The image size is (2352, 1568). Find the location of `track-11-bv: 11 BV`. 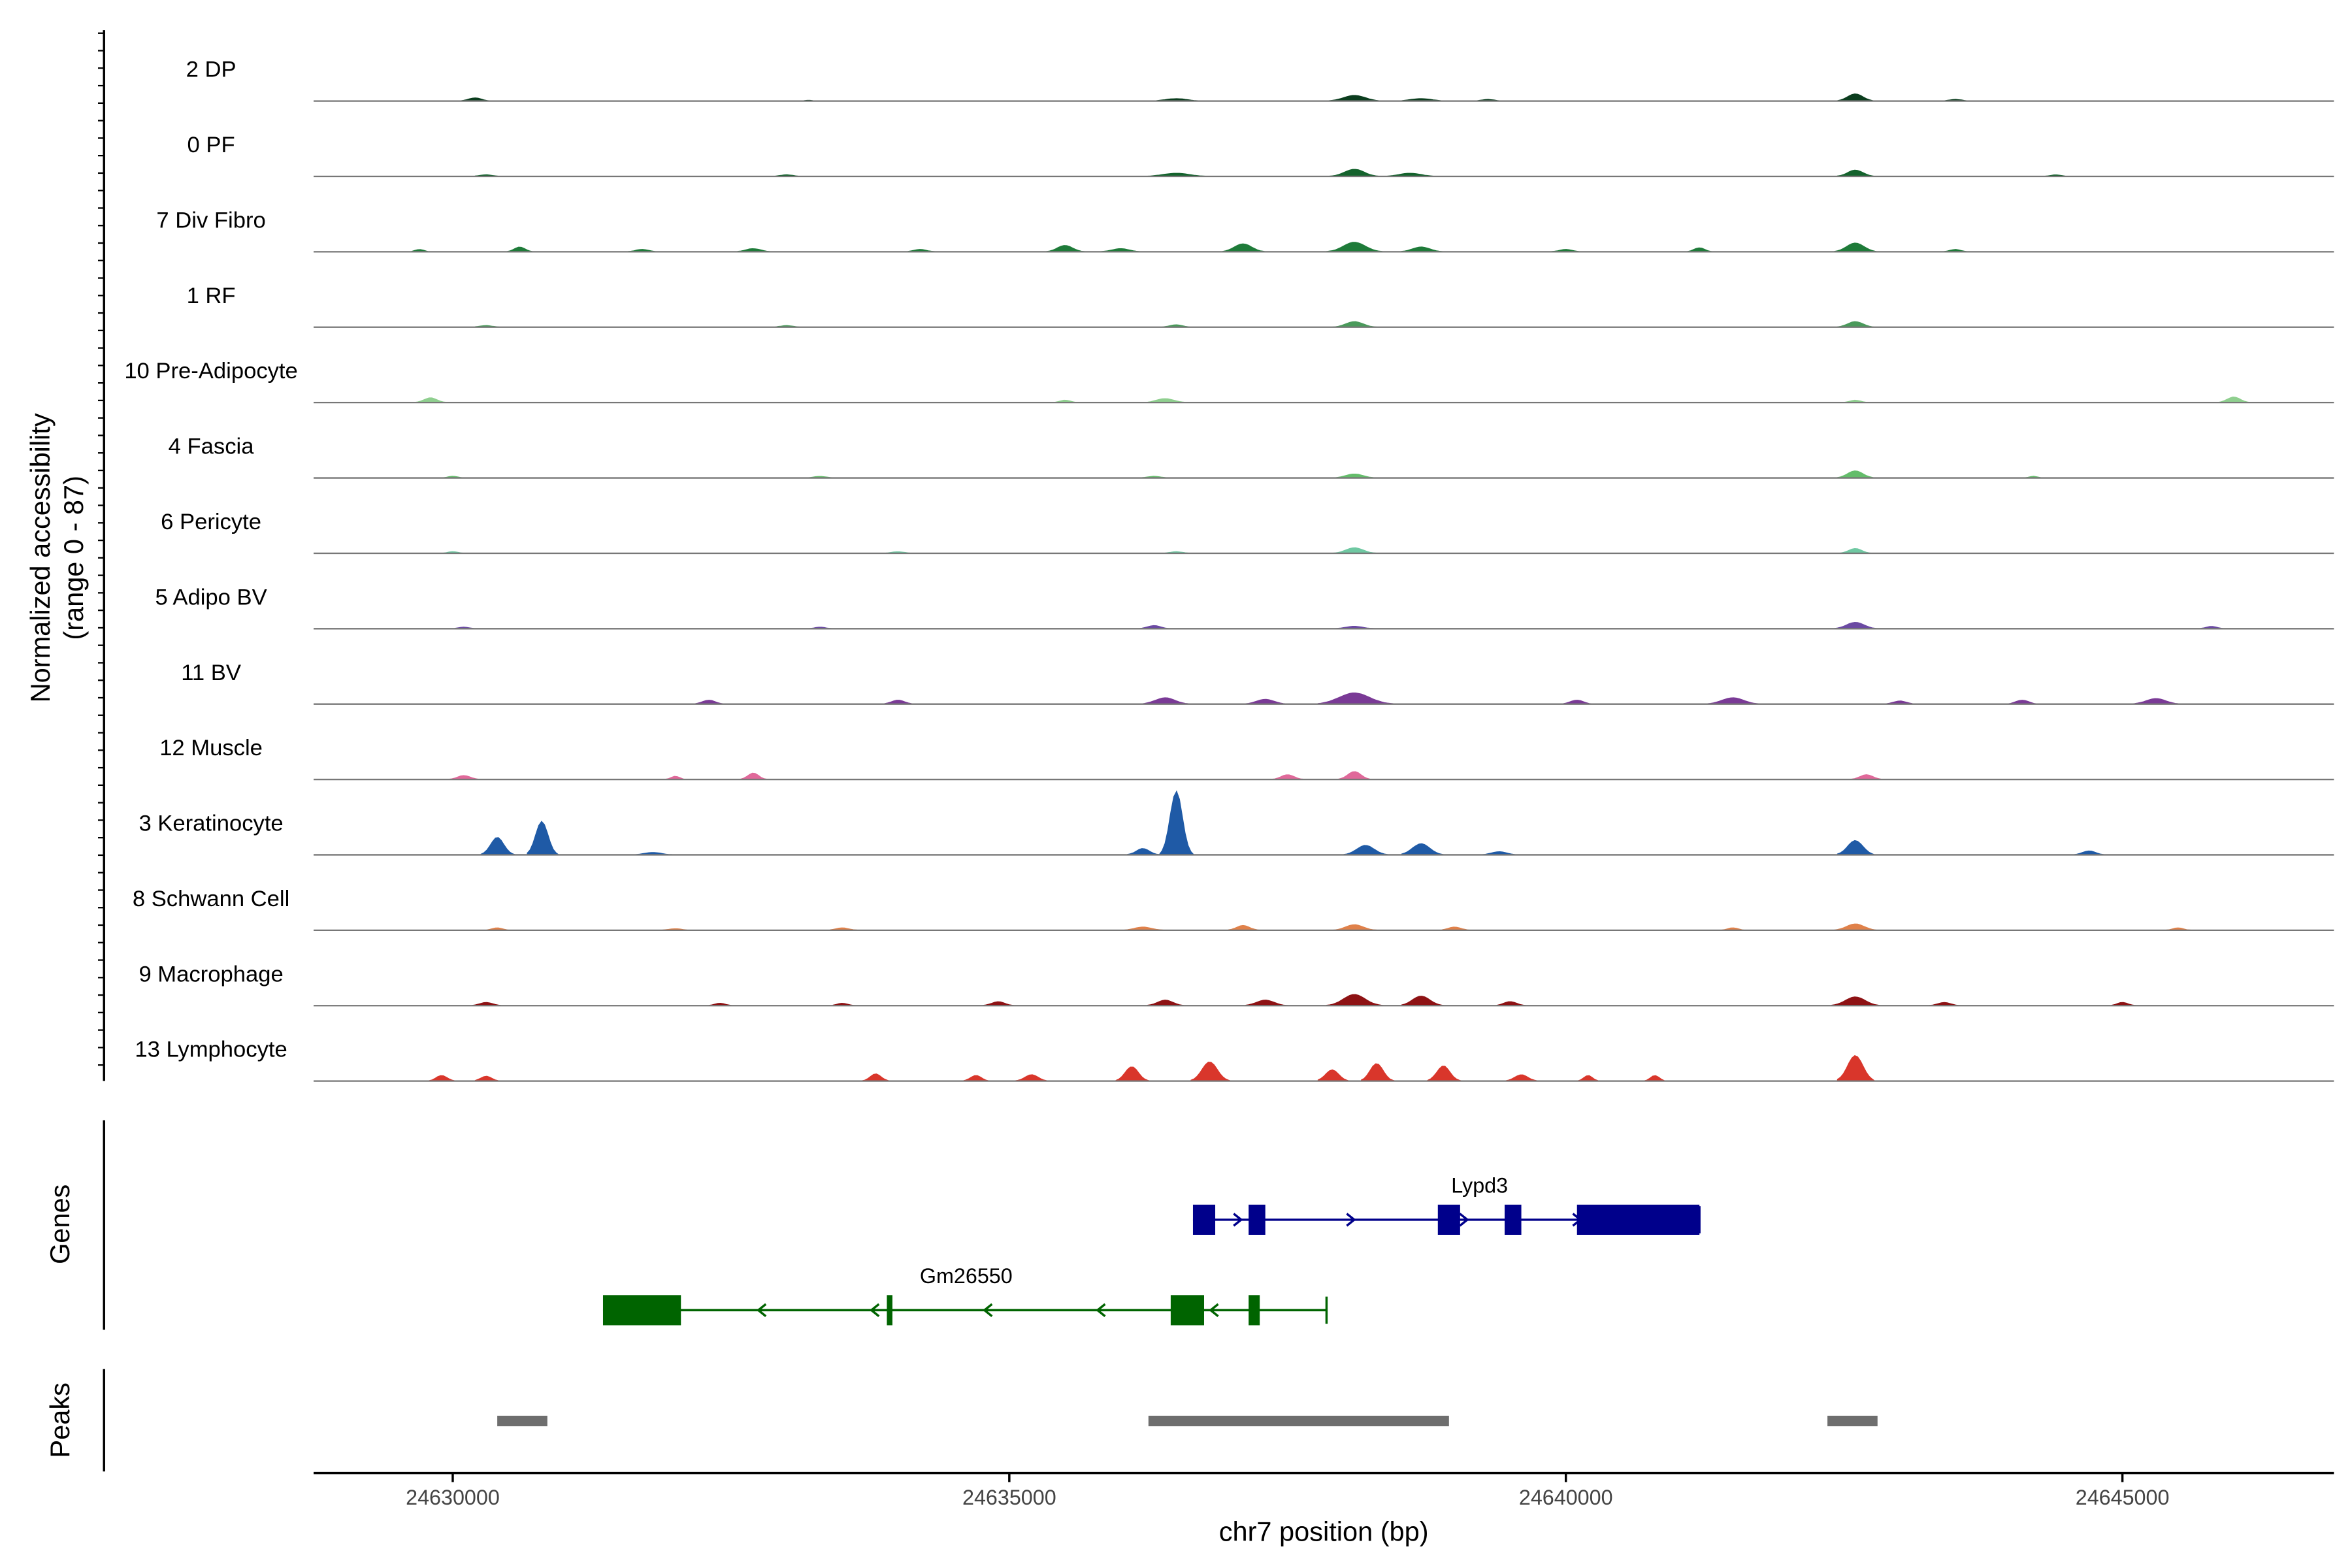

track-11-bv: 11 BV is located at coordinates (1257, 683).